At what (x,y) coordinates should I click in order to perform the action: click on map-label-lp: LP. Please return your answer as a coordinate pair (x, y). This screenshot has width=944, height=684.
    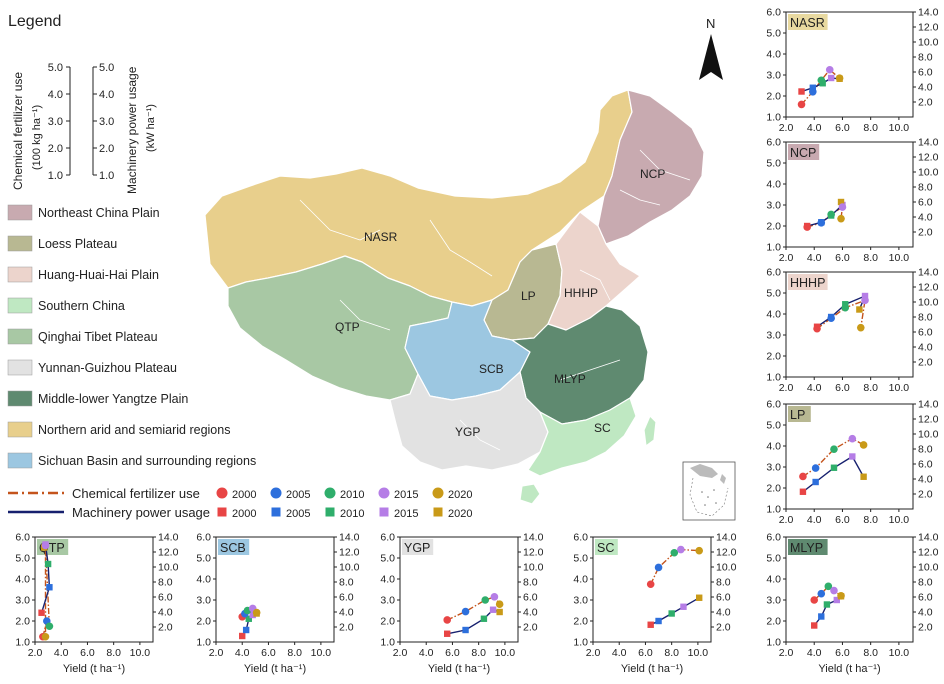
    Looking at the image, I should click on (528, 296).